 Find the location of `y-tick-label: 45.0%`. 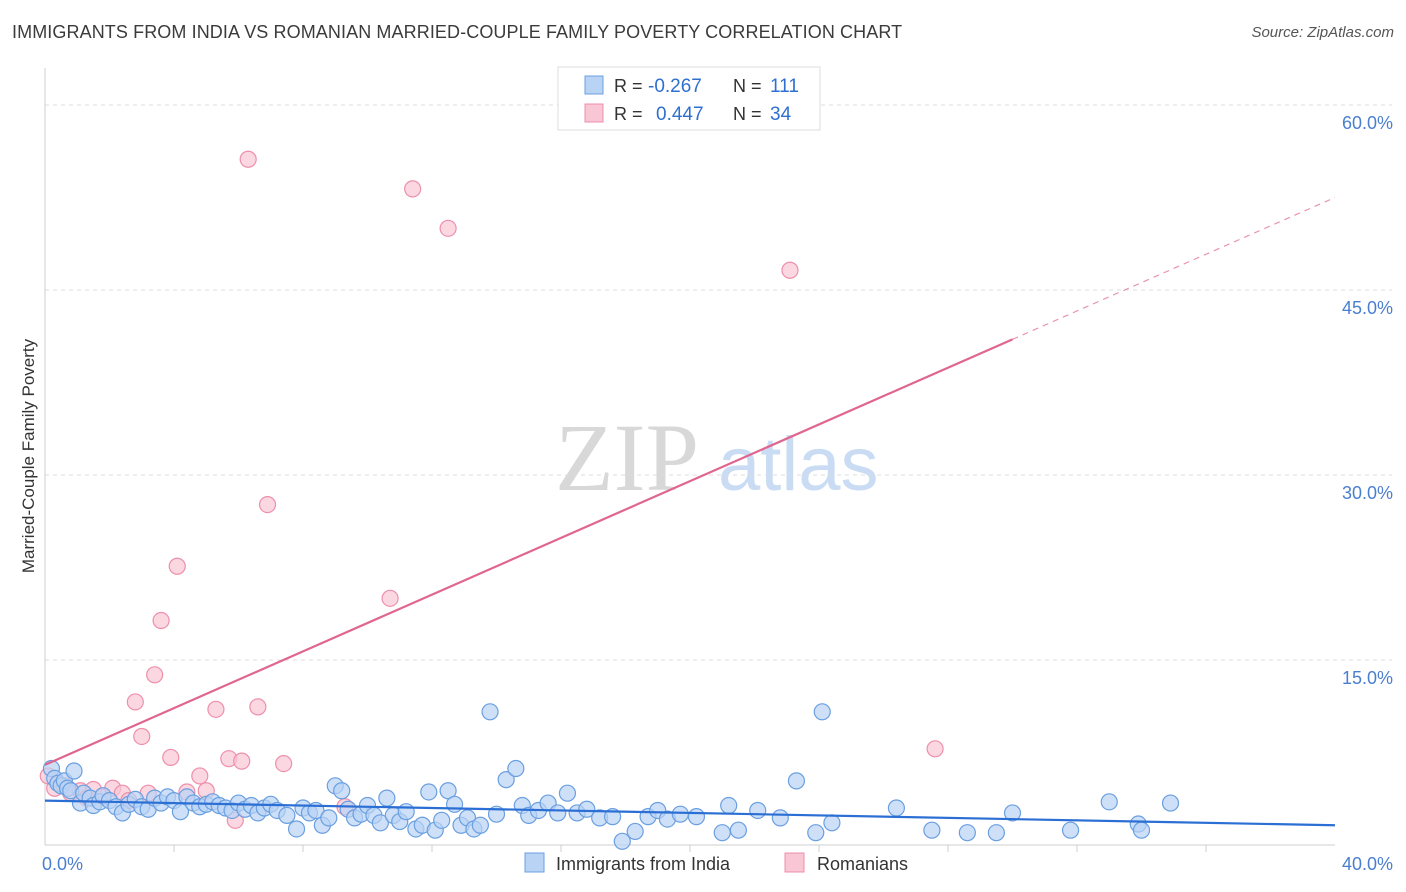

y-tick-label: 45.0% is located at coordinates (1367, 308).